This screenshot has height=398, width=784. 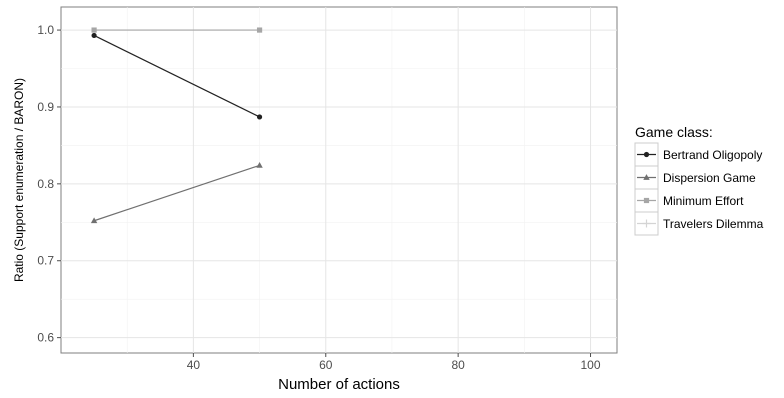 I want to click on x-tick-label: 40, so click(x=194, y=365).